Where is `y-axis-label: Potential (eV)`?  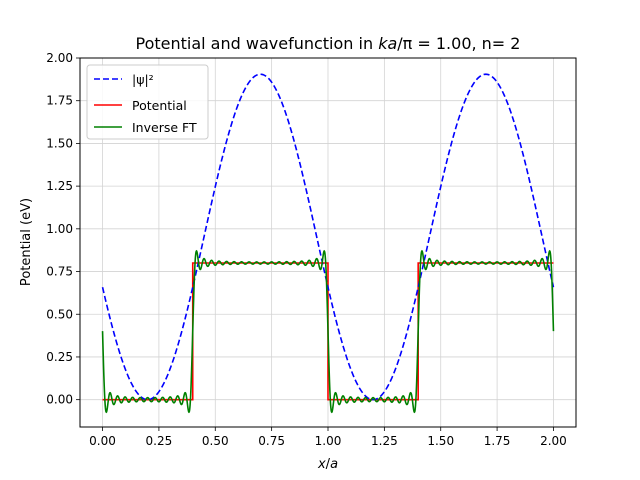 y-axis-label: Potential (eV) is located at coordinates (26, 242).